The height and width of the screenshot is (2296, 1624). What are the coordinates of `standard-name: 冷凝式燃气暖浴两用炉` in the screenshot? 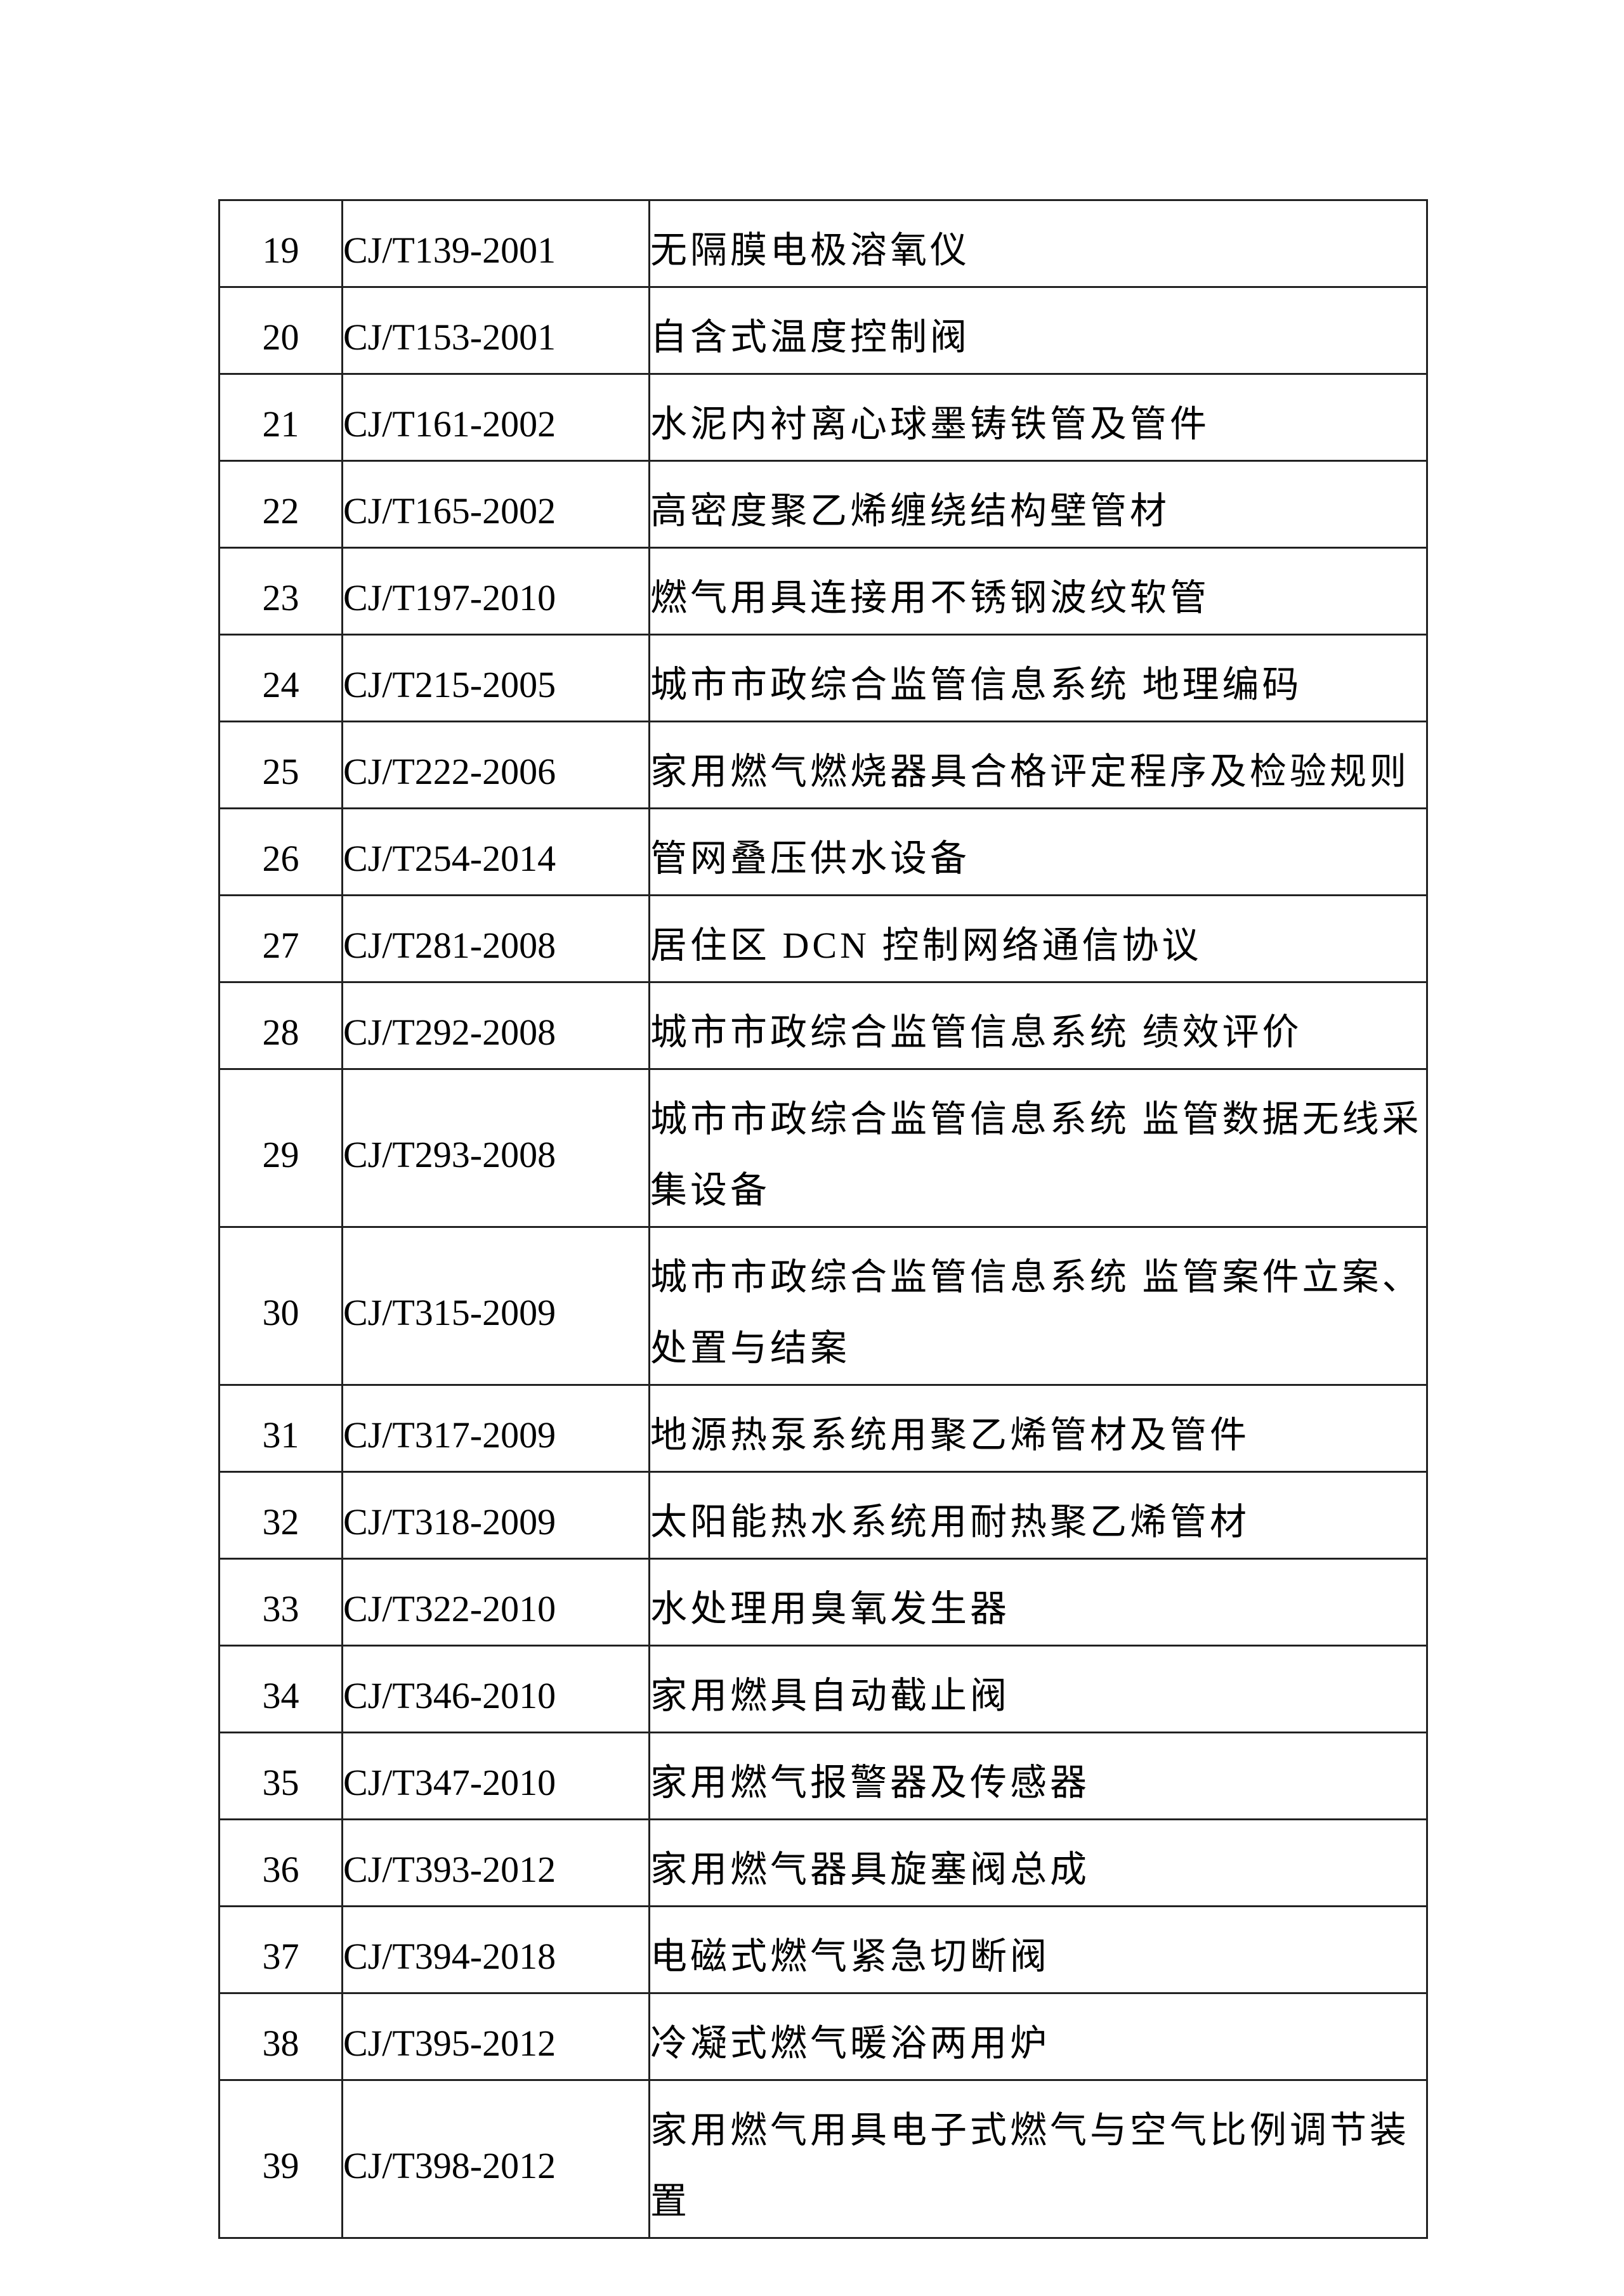 It's located at (1038, 2037).